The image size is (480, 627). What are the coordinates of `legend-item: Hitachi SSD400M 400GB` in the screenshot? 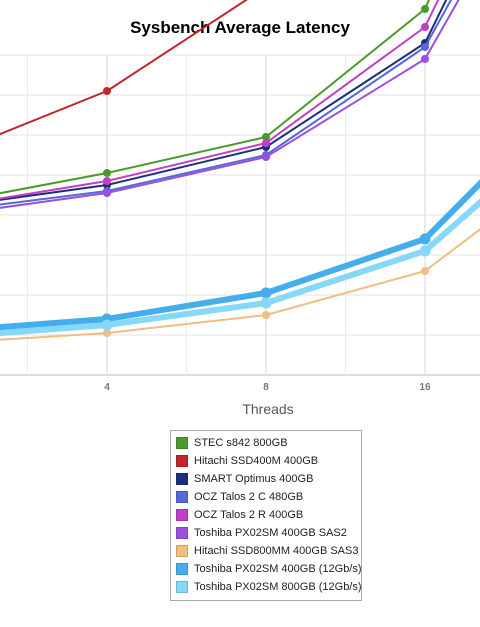 It's located at (266, 461).